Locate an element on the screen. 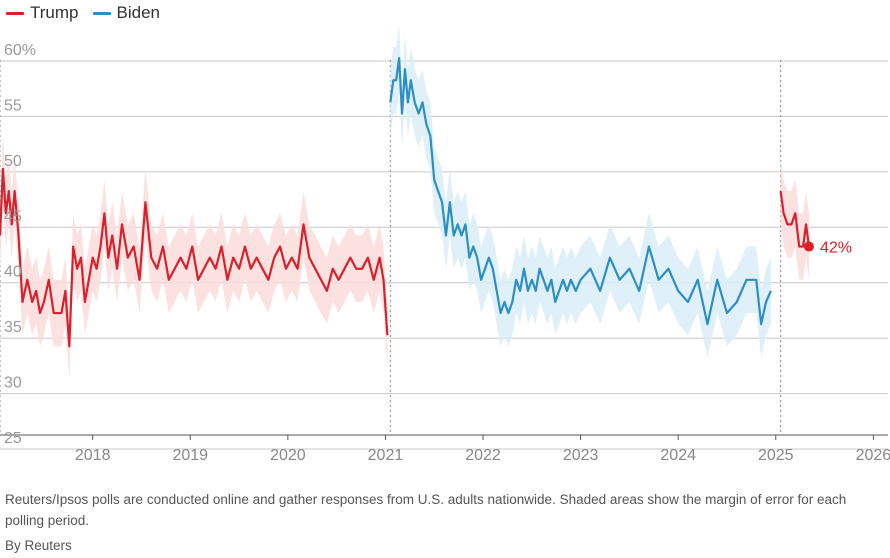 The width and height of the screenshot is (890, 558). y-tick-label-35: 35 is located at coordinates (13, 327).